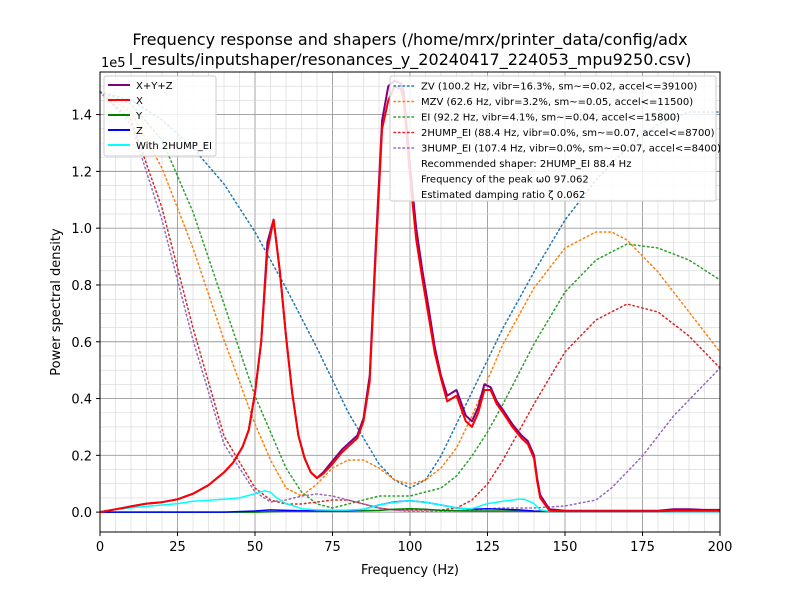 This screenshot has width=800, height=600. What do you see at coordinates (113, 63) in the screenshot?
I see `y-exponent-label: 1e5` at bounding box center [113, 63].